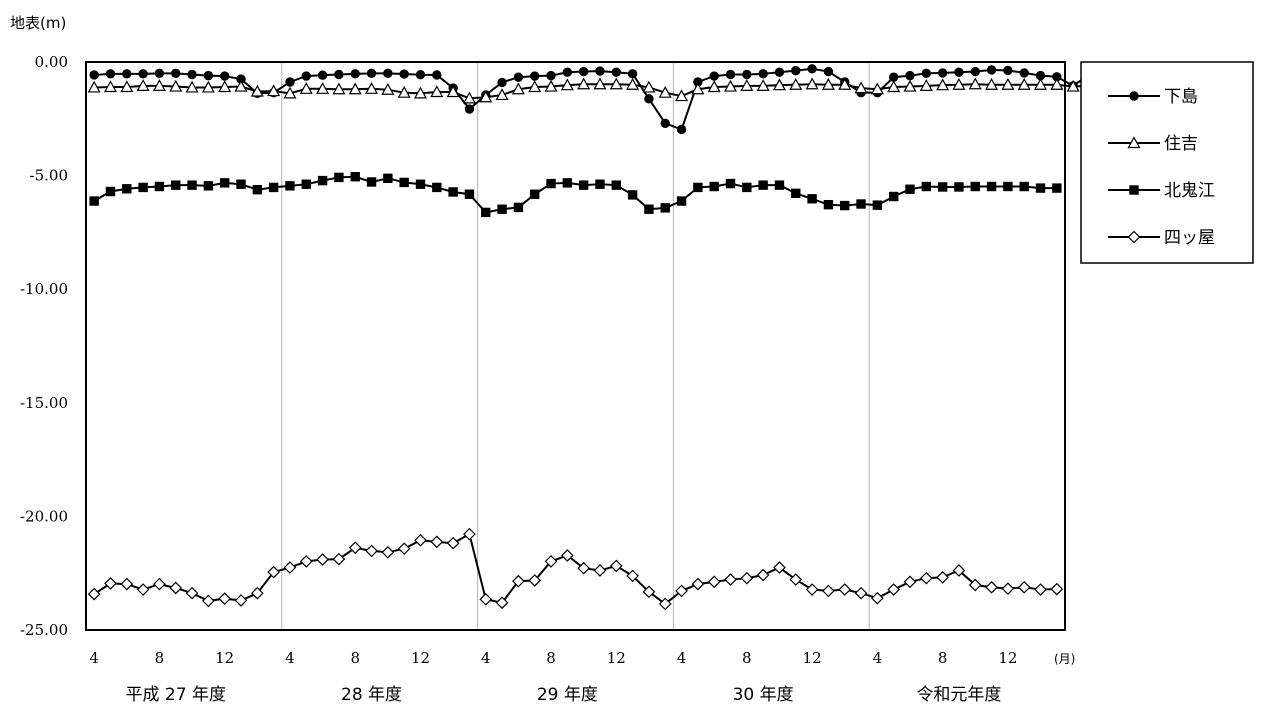 The width and height of the screenshot is (1261, 708). What do you see at coordinates (1153, 144) in the screenshot?
I see `legend-item: 住吉` at bounding box center [1153, 144].